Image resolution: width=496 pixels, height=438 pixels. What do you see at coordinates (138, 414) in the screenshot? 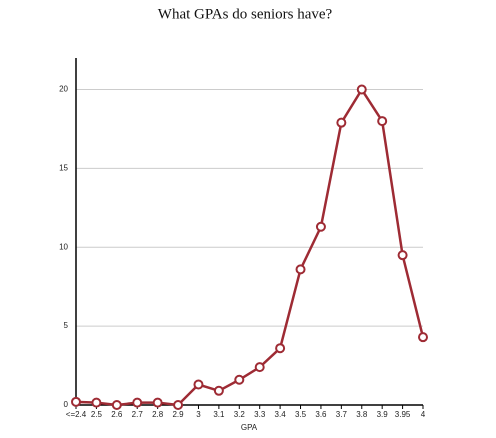
I see `x-tick-label: 2.7` at bounding box center [138, 414].